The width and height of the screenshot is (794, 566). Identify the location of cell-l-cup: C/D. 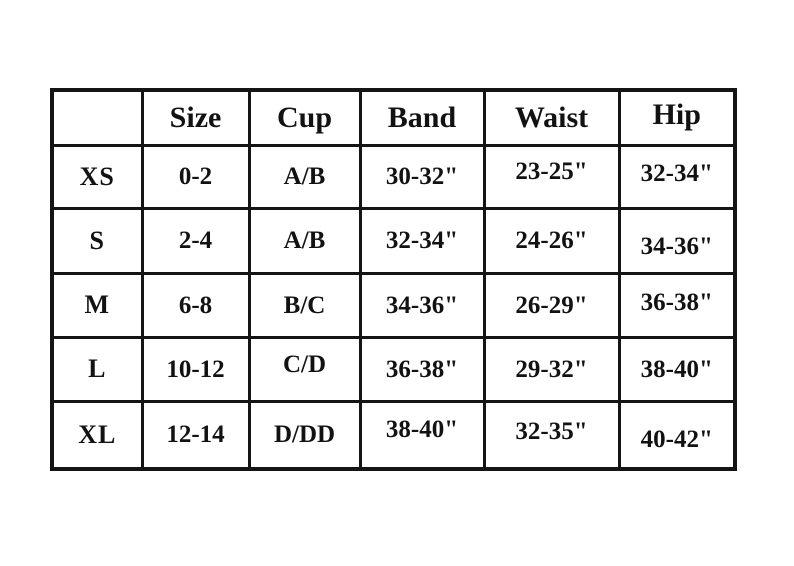
(304, 369).